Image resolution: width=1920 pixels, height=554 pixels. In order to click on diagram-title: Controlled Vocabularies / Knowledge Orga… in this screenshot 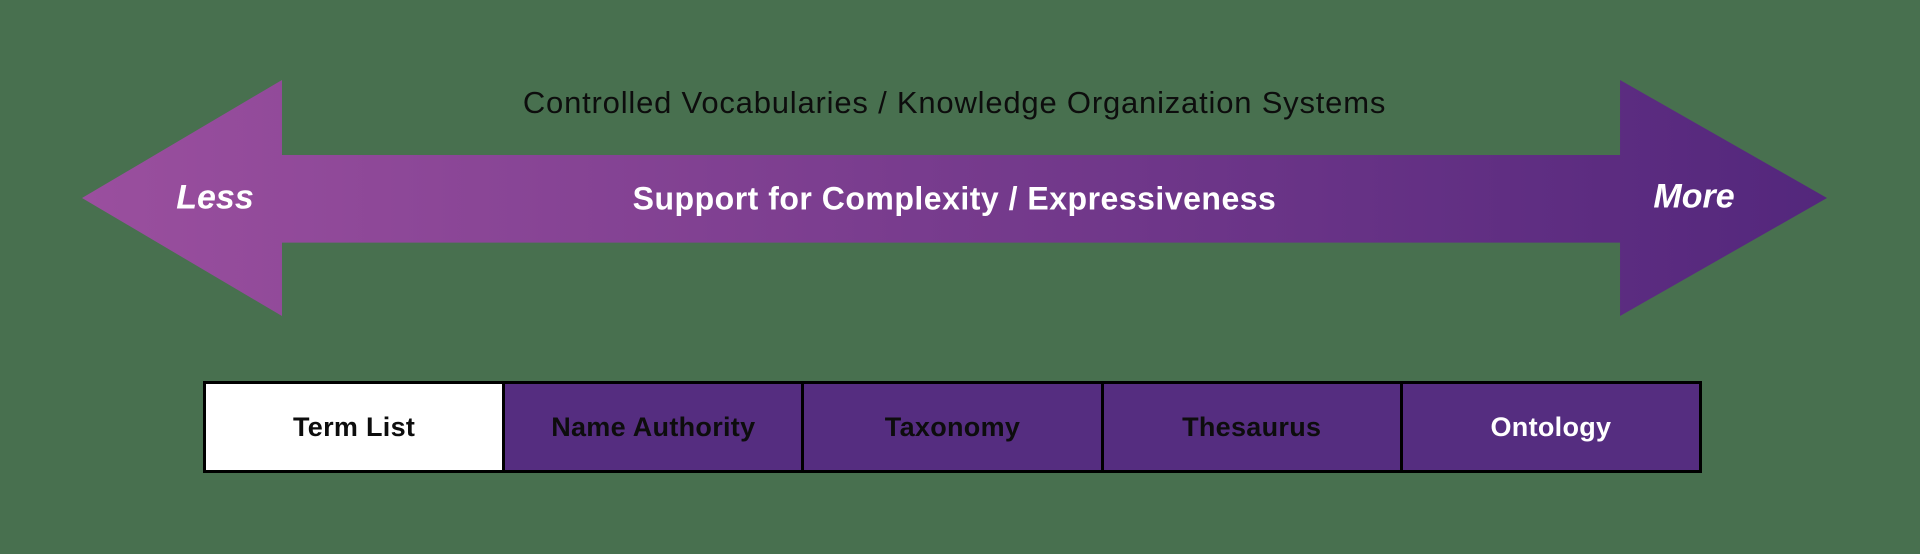, I will do `click(954, 102)`.